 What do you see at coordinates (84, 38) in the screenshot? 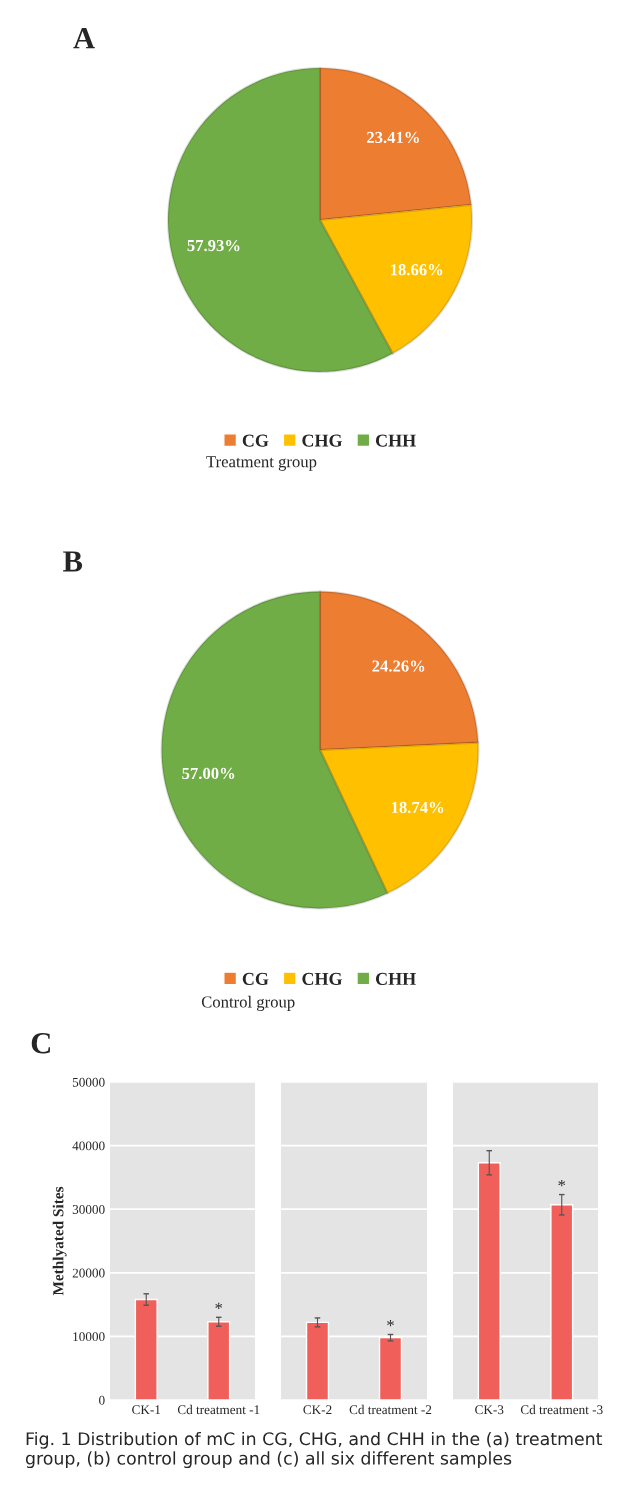
I see `chart-title: A` at bounding box center [84, 38].